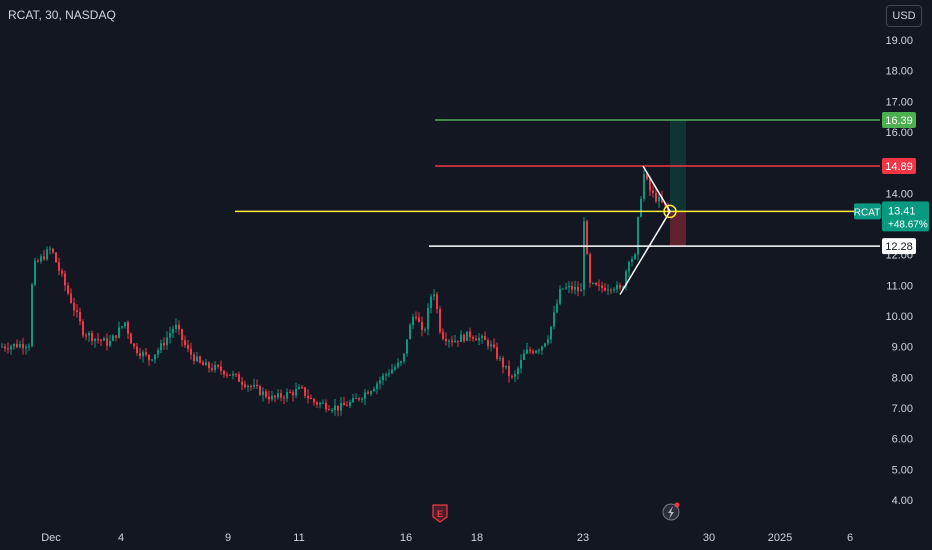  Describe the element at coordinates (904, 16) in the screenshot. I see `currency-button: USD` at that location.